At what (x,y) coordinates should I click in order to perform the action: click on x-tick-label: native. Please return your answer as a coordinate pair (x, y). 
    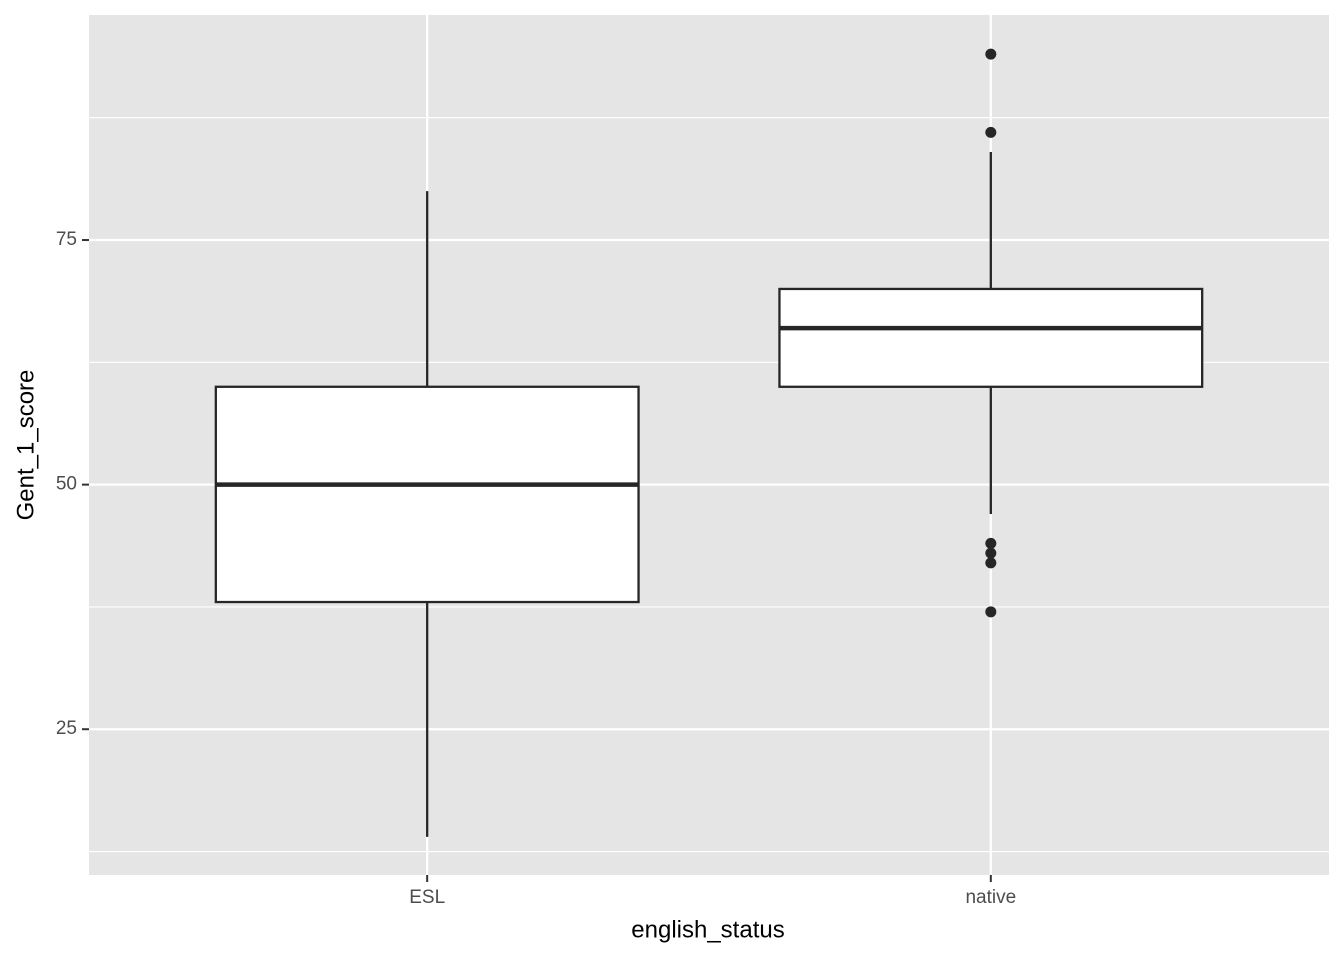
    Looking at the image, I should click on (990, 897).